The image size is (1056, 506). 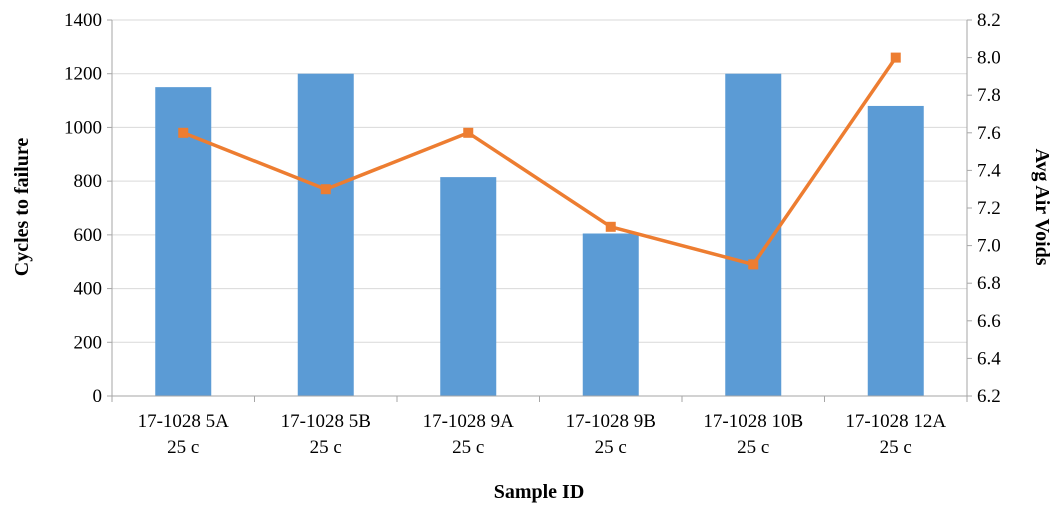 What do you see at coordinates (989, 95) in the screenshot?
I see `y2-tick-label: 7.8` at bounding box center [989, 95].